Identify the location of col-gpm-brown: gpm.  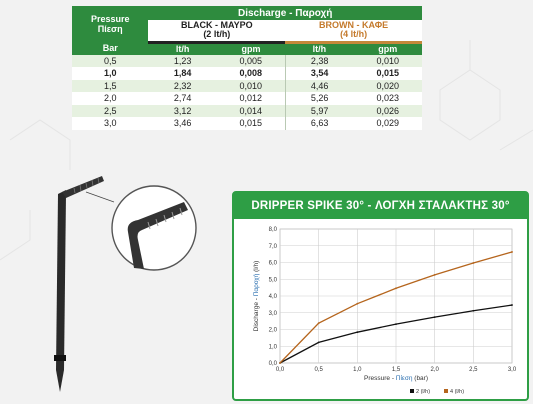
(387, 48).